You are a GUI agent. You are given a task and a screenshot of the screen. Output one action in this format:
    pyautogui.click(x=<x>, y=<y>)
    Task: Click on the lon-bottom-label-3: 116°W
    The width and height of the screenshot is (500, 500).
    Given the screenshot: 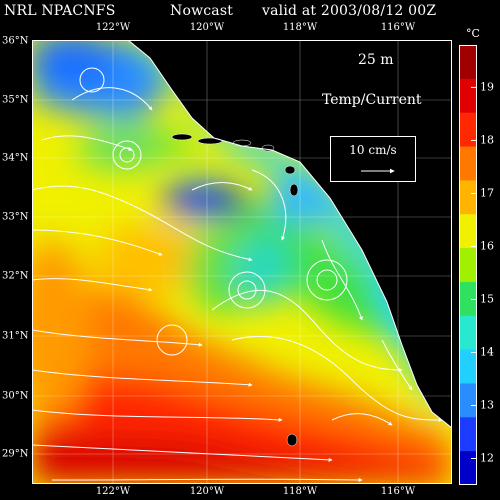 What is the action you would take?
    pyautogui.click(x=398, y=491)
    